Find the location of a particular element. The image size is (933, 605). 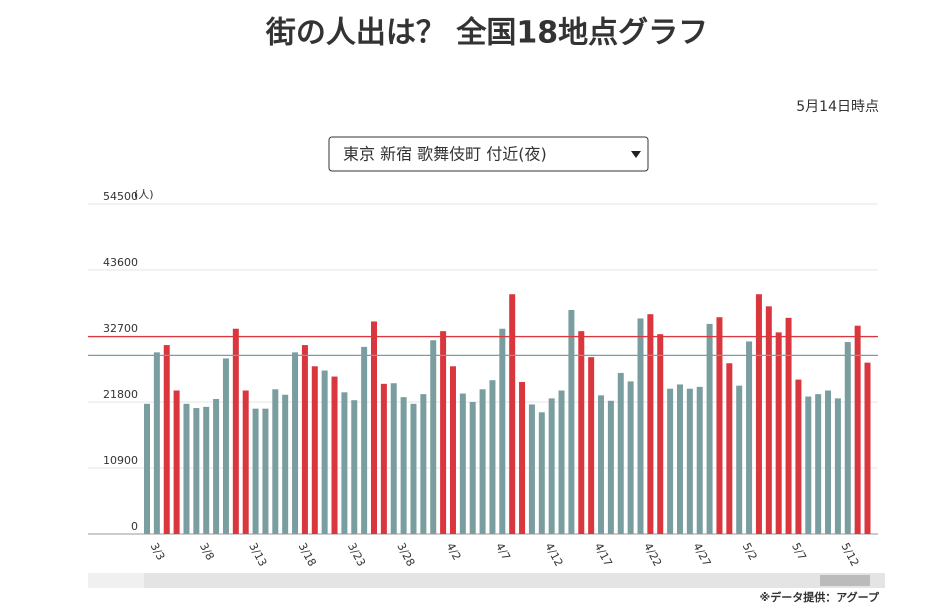

y-tick-label: 32700 is located at coordinates (120, 328).